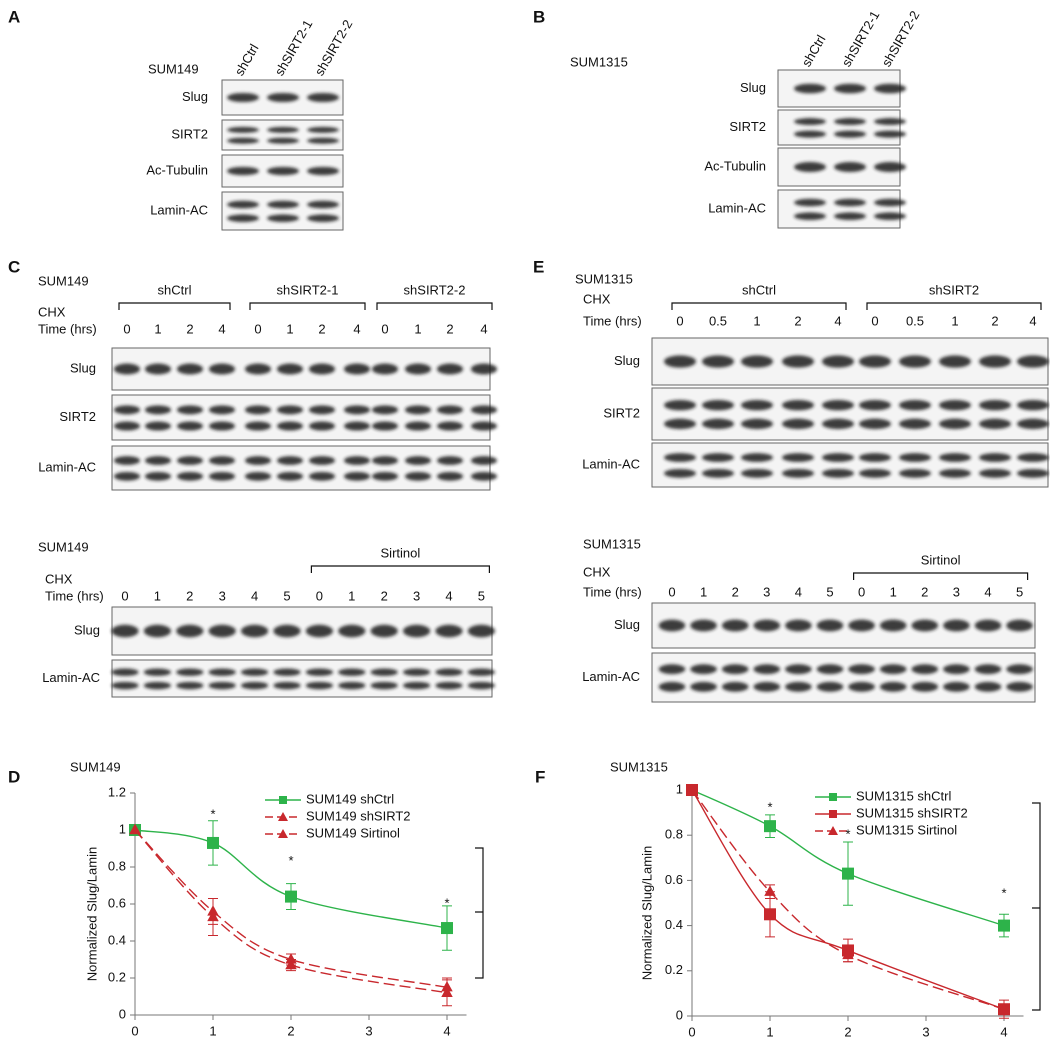 The width and height of the screenshot is (1050, 1038). What do you see at coordinates (604, 278) in the screenshot?
I see `cell-line: SUM1315` at bounding box center [604, 278].